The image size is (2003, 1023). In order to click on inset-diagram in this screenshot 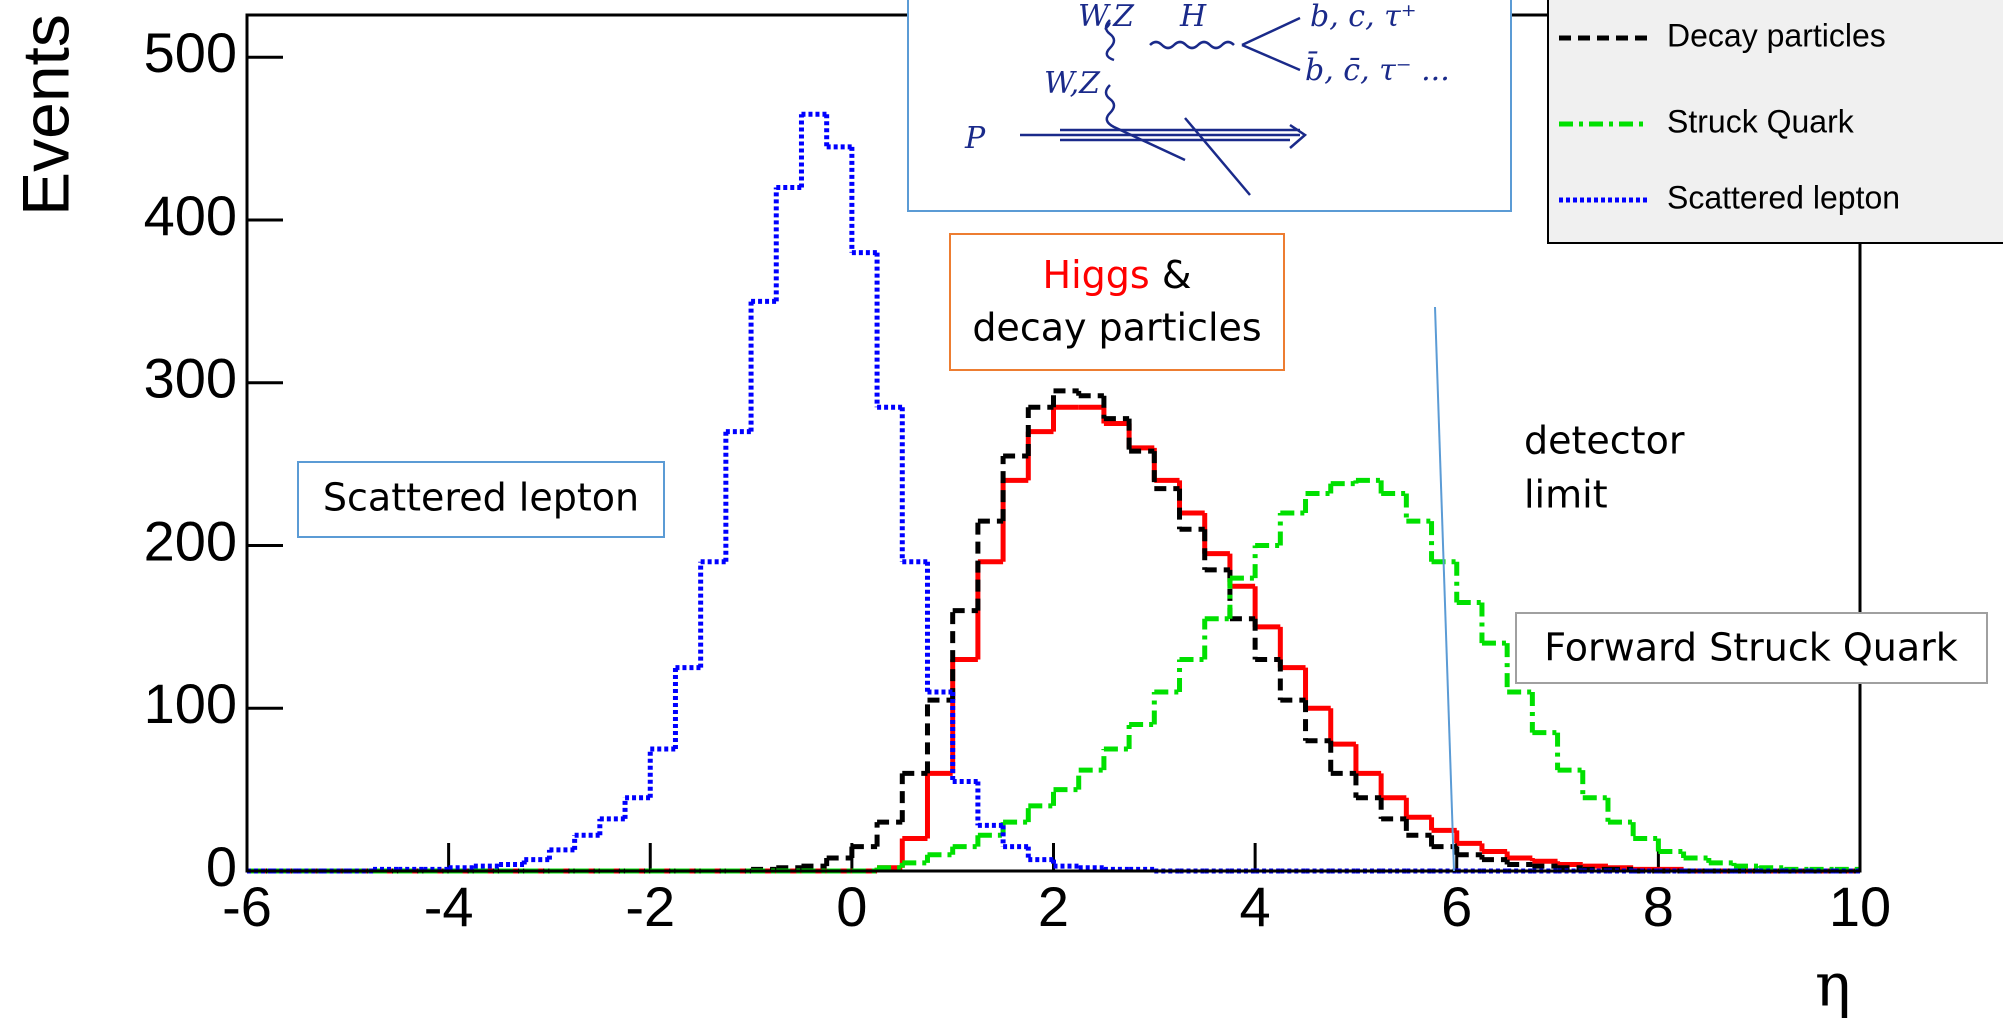, I will do `click(1164, 106)`.